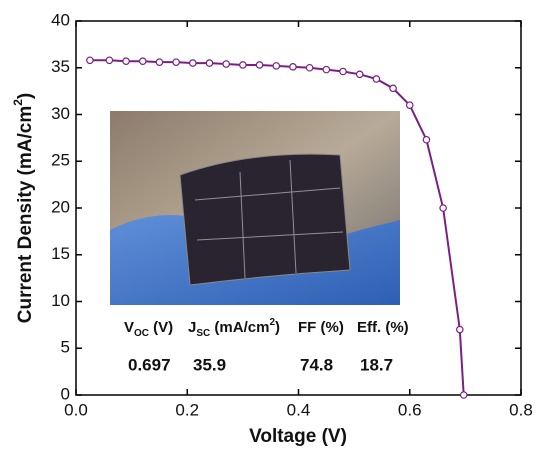 This screenshot has width=554, height=466. What do you see at coordinates (60, 113) in the screenshot?
I see `y-tick-label: 30` at bounding box center [60, 113].